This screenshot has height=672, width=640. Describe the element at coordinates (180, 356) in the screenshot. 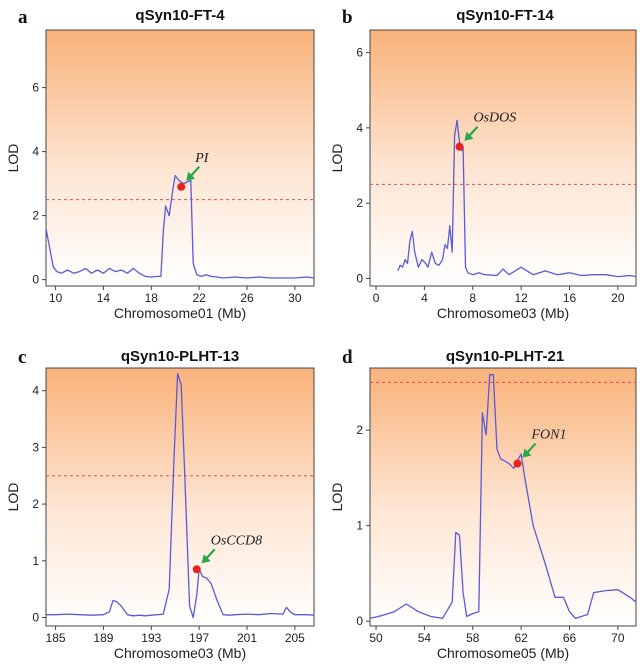

I see `chart-title: qSyn10-PLHT-13` at that location.